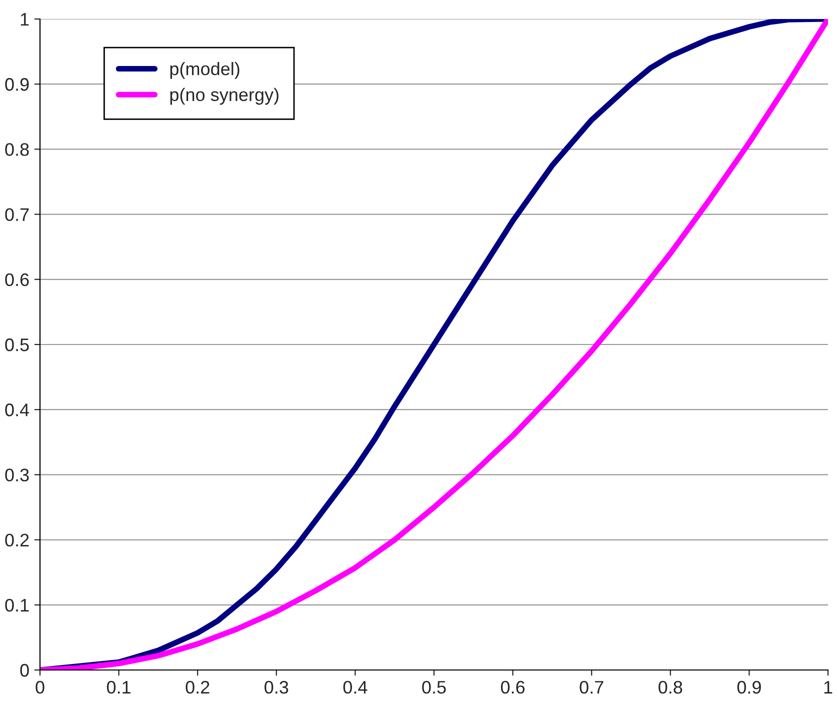 Image resolution: width=838 pixels, height=715 pixels. What do you see at coordinates (512, 687) in the screenshot?
I see `x-tick-label: 0.6` at bounding box center [512, 687].